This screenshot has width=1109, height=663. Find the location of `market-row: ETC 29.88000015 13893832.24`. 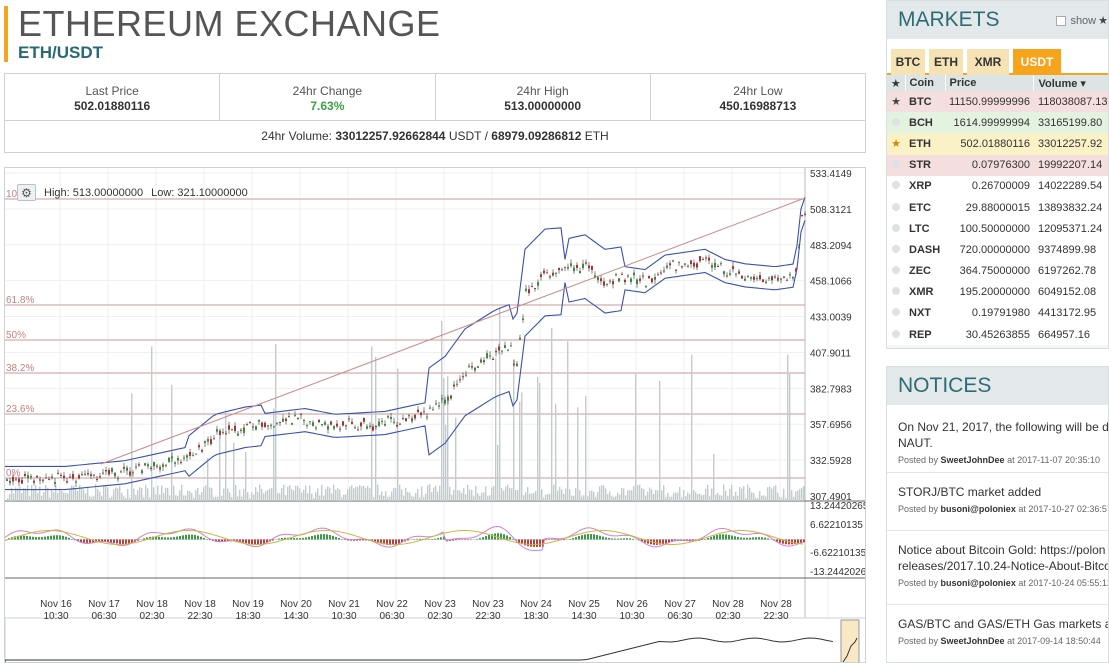

market-row: ETC 29.88000015 13893832.24 is located at coordinates (997, 207).